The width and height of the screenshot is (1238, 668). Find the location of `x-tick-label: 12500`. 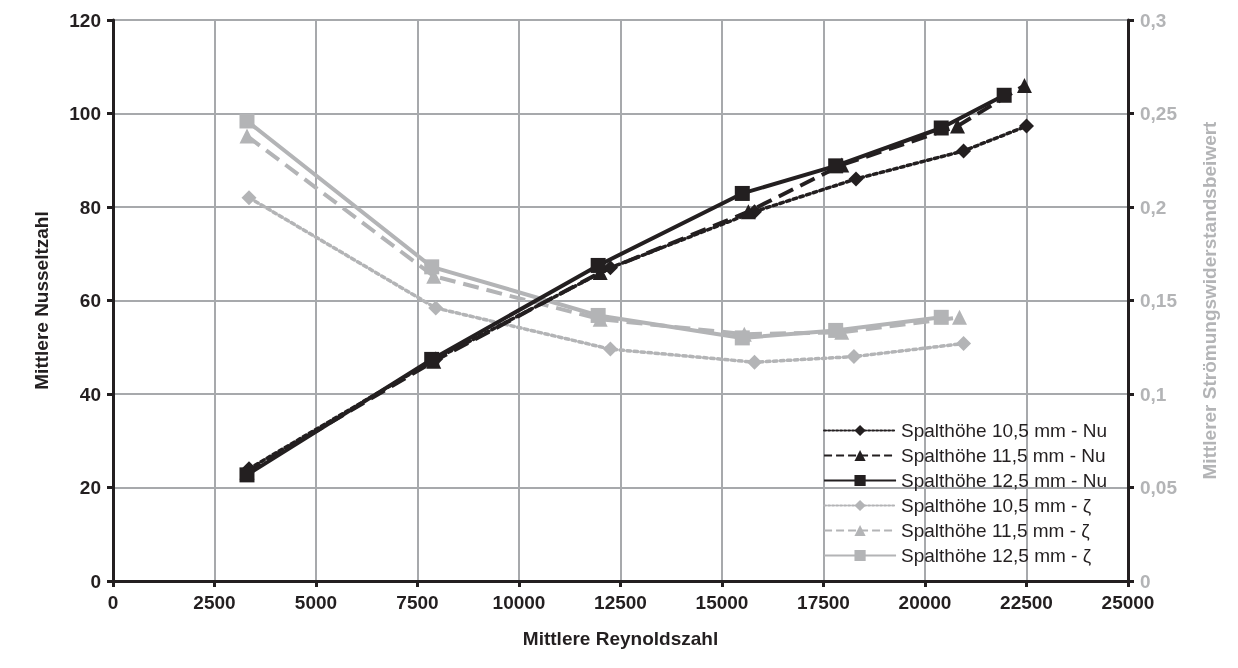

x-tick-label: 12500 is located at coordinates (620, 602).